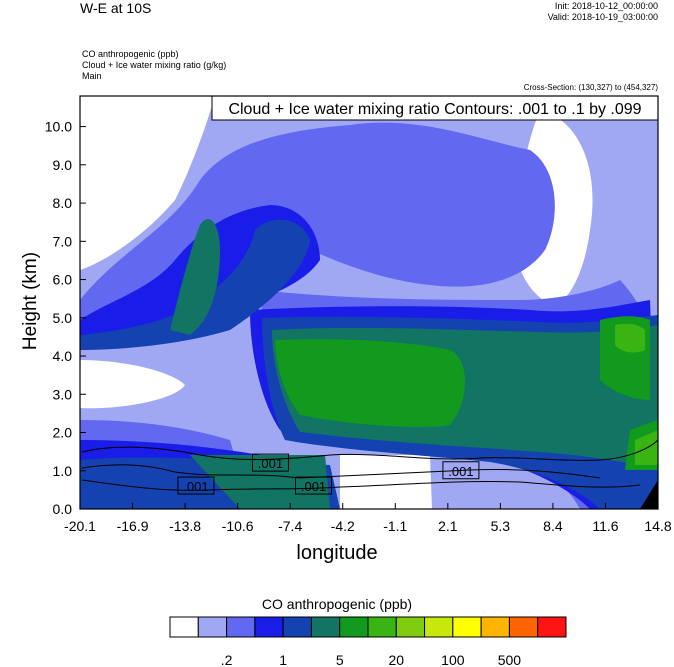  What do you see at coordinates (132, 384) in the screenshot?
I see `co-fill-white-left` at bounding box center [132, 384].